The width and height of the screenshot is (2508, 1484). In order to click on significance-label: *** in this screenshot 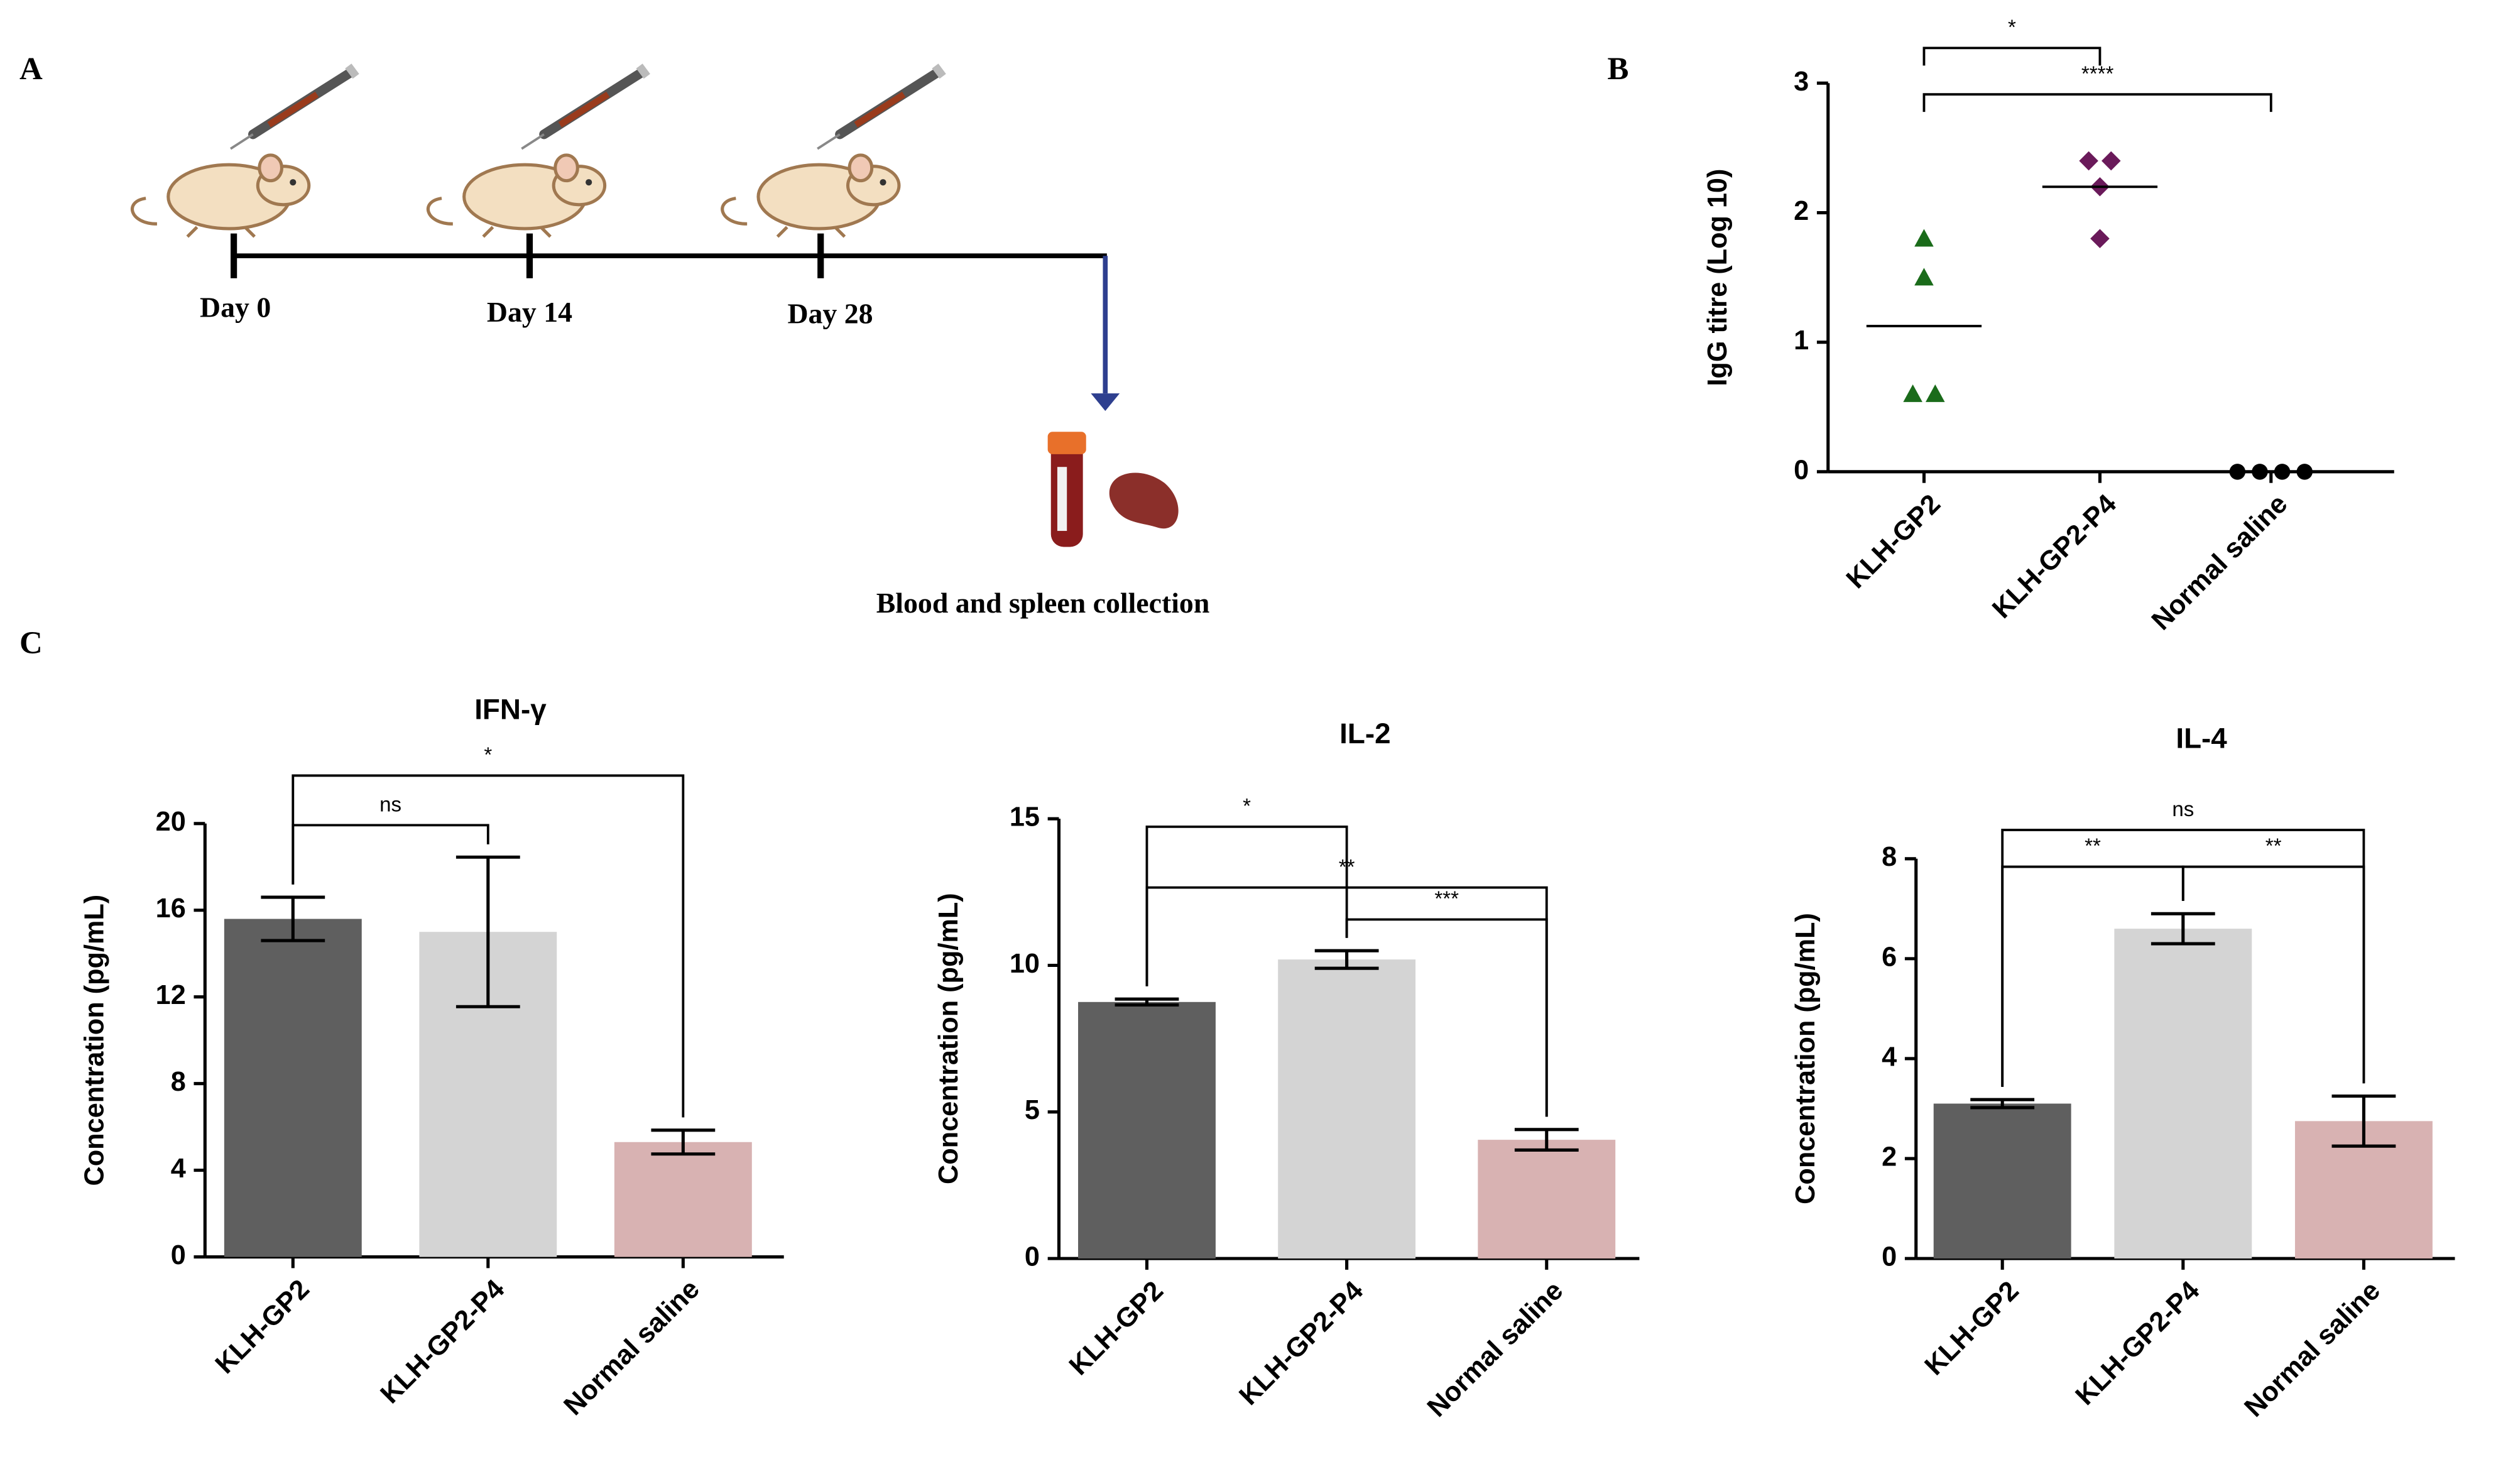, I will do `click(1446, 899)`.